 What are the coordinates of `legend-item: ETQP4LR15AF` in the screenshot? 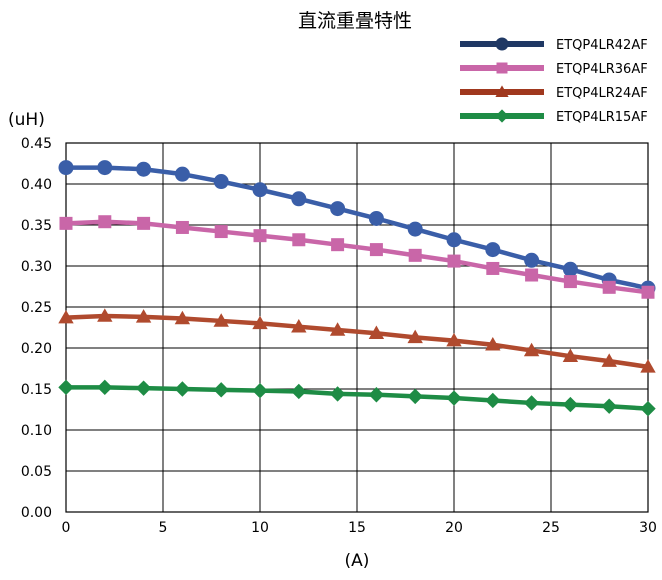 It's located at (554, 117).